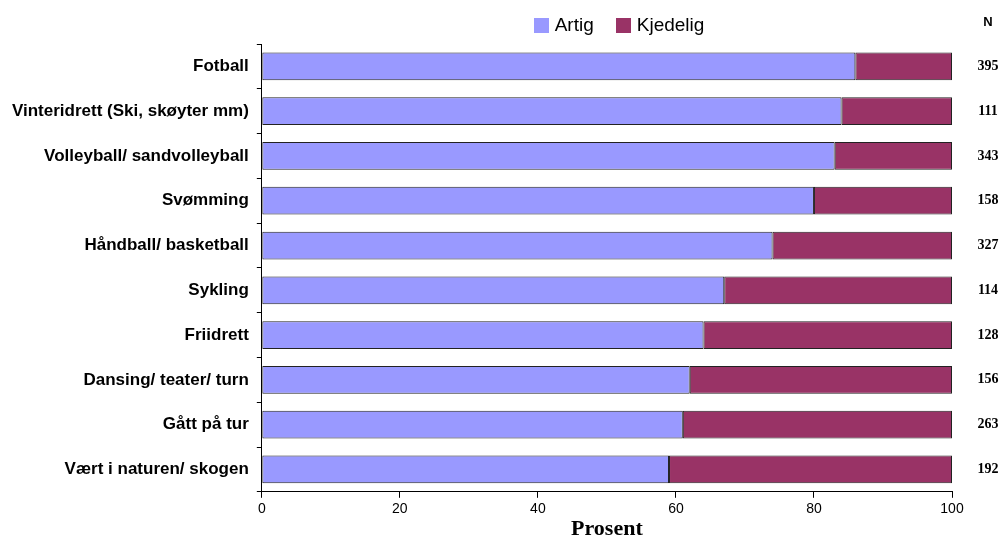 Image resolution: width=1004 pixels, height=547 pixels. I want to click on text: 158, so click(988, 200).